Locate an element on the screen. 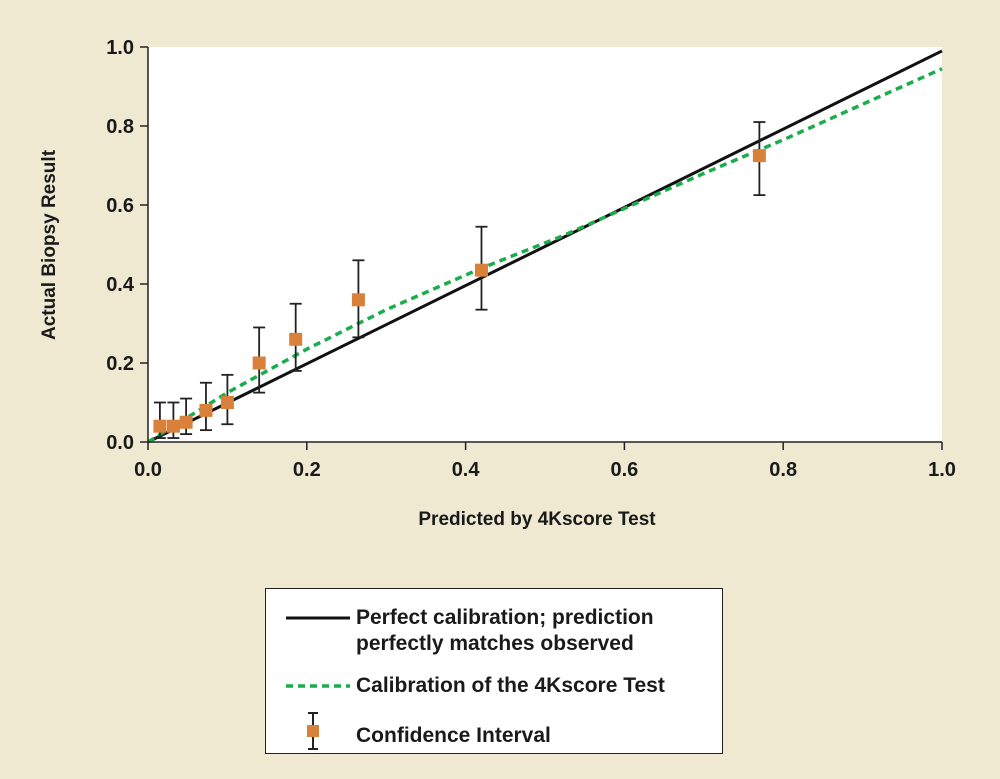  y-tick-label: 0.0 is located at coordinates (120, 443).